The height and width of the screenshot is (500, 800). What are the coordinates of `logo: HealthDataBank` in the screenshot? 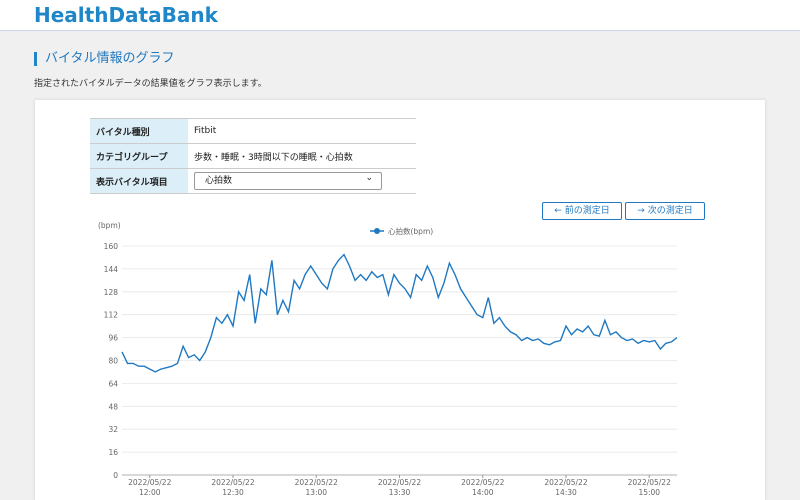 It's located at (126, 15).